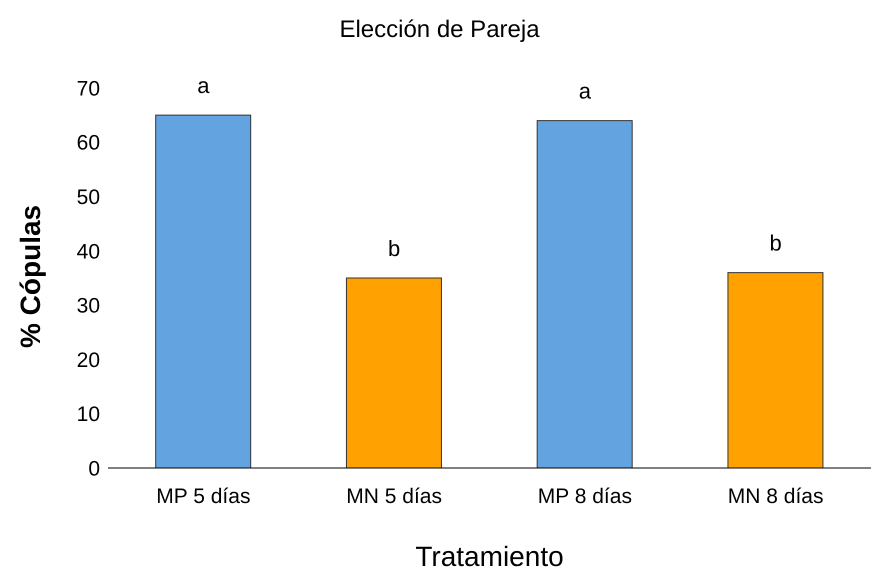  I want to click on chart-title: Elección de Pareja, so click(439, 30).